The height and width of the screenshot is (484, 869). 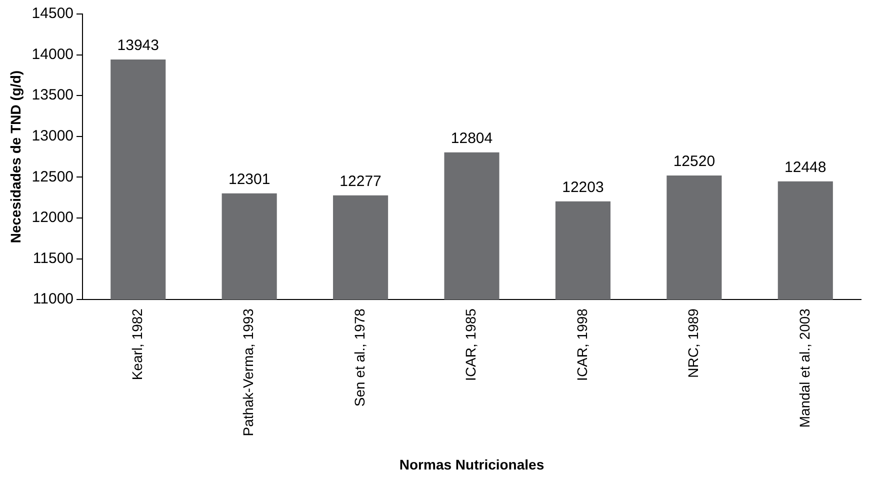 I want to click on y-tick-label: 12000, so click(x=53, y=217).